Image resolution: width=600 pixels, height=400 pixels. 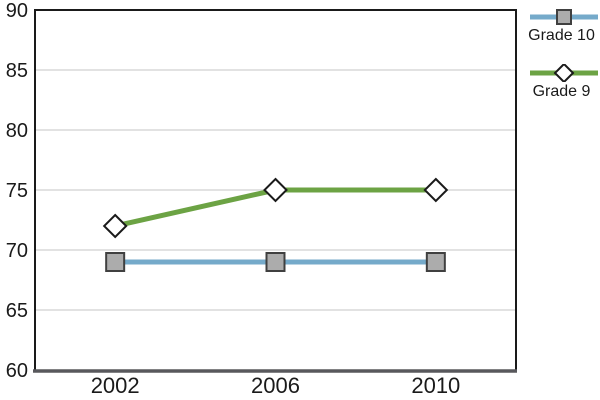 What do you see at coordinates (115, 262) in the screenshot?
I see `marker-grade-10-2002` at bounding box center [115, 262].